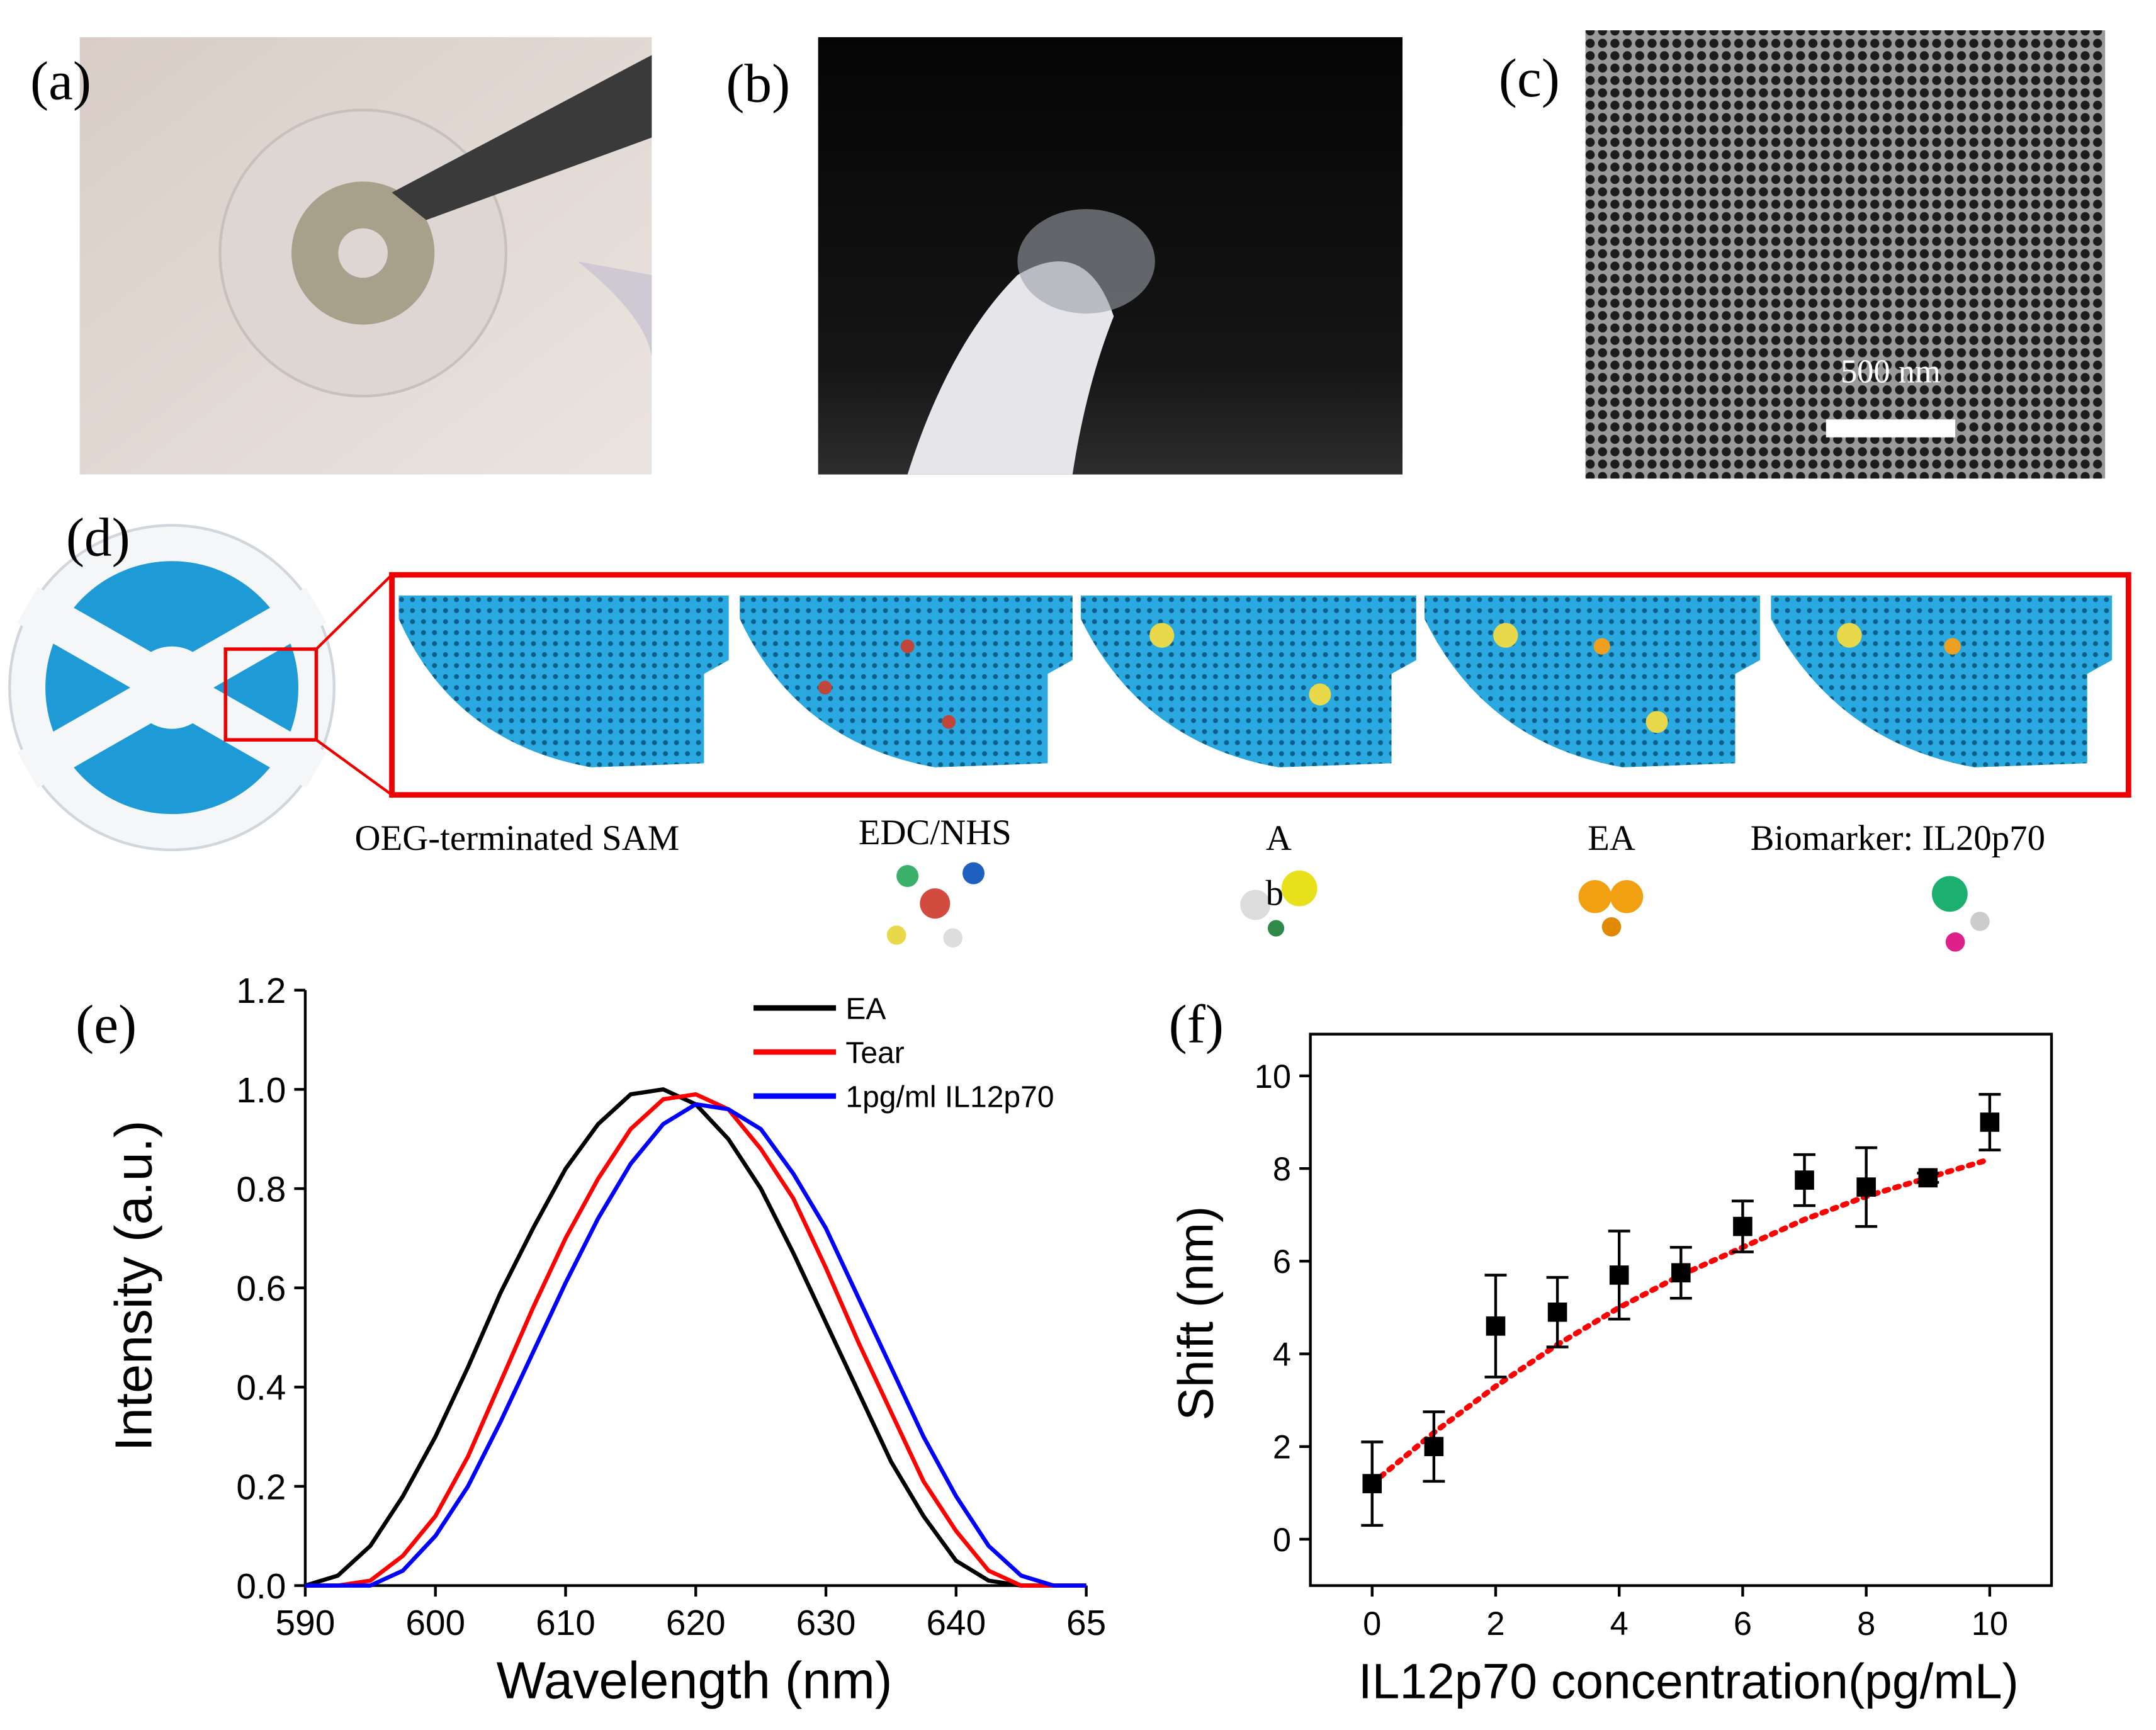 Image resolution: width=2156 pixels, height=1730 pixels. What do you see at coordinates (949, 1097) in the screenshot?
I see `legend-label: 1pg/ml IL12p70` at bounding box center [949, 1097].